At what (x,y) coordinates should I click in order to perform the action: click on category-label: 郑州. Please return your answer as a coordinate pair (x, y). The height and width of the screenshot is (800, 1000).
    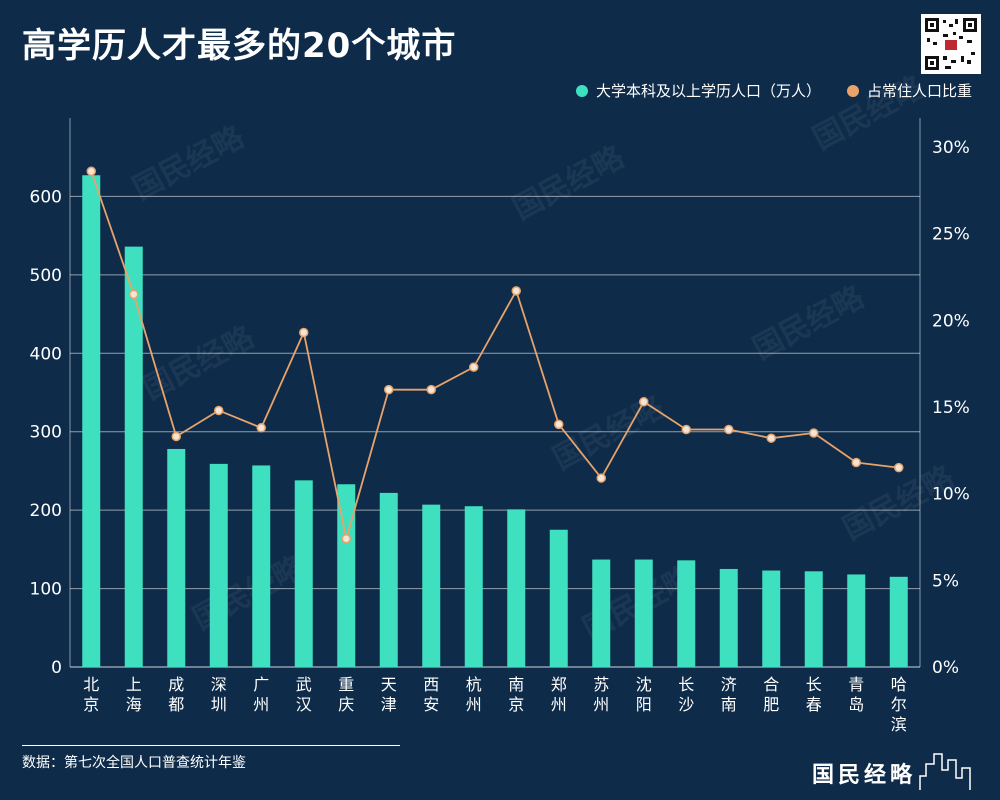
    Looking at the image, I should click on (559, 694).